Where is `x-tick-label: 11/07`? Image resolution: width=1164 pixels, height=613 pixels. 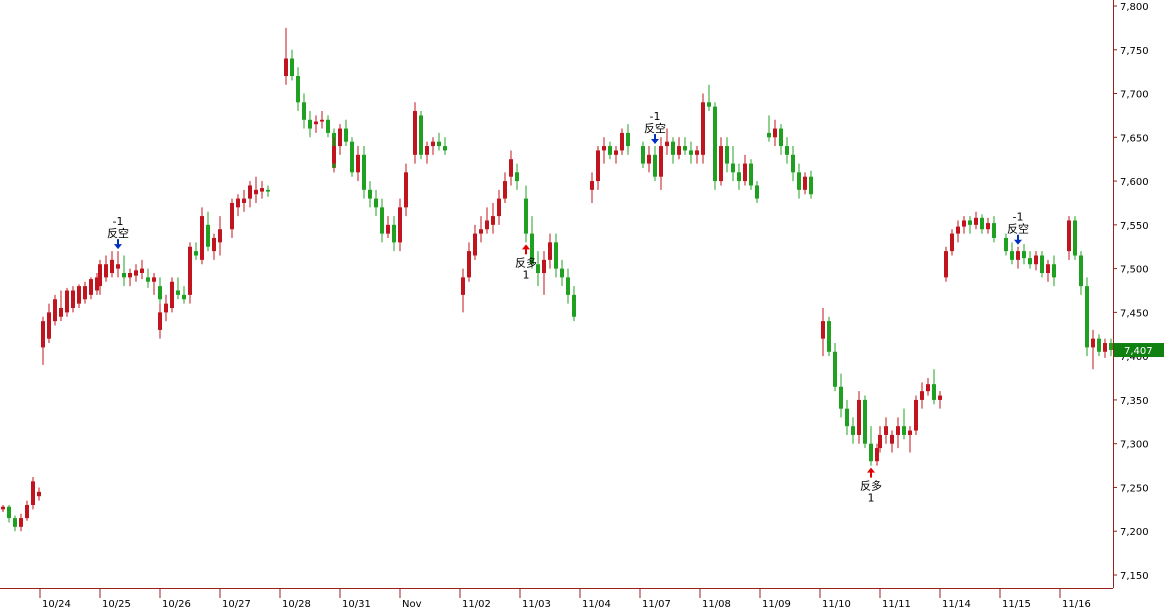
x-tick-label: 11/07 is located at coordinates (656, 604).